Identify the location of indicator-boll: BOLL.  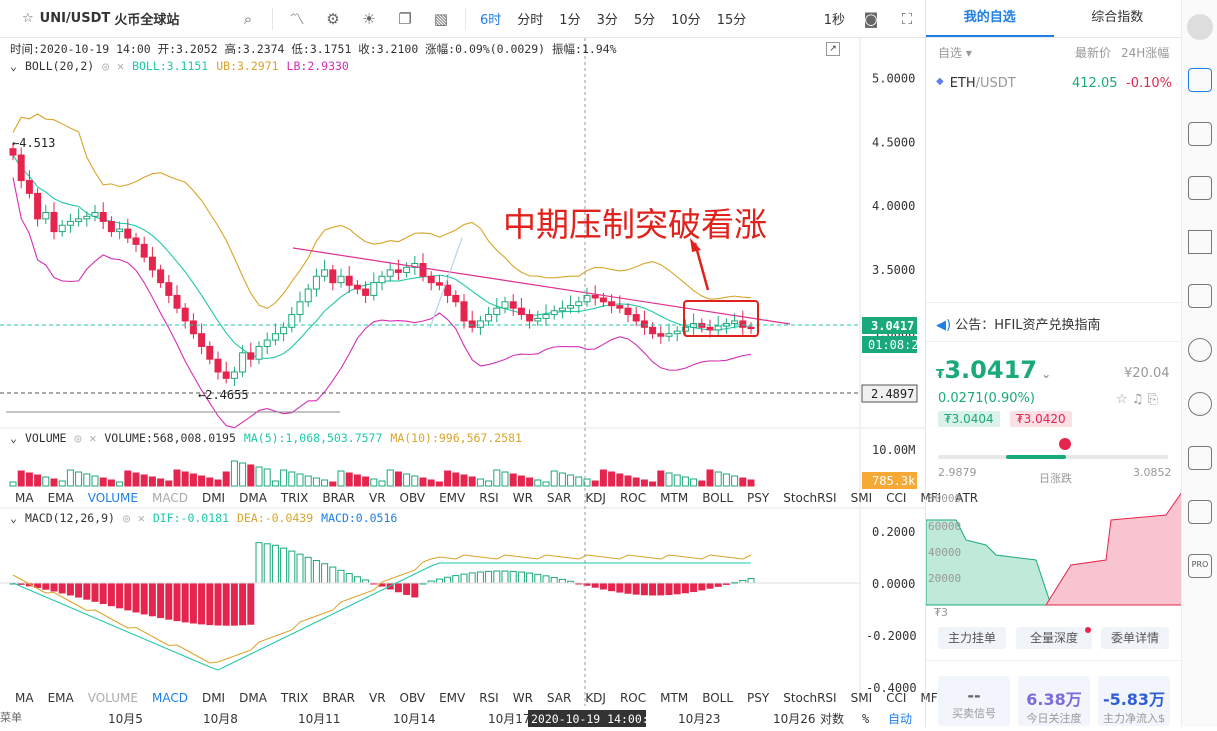
(718, 698).